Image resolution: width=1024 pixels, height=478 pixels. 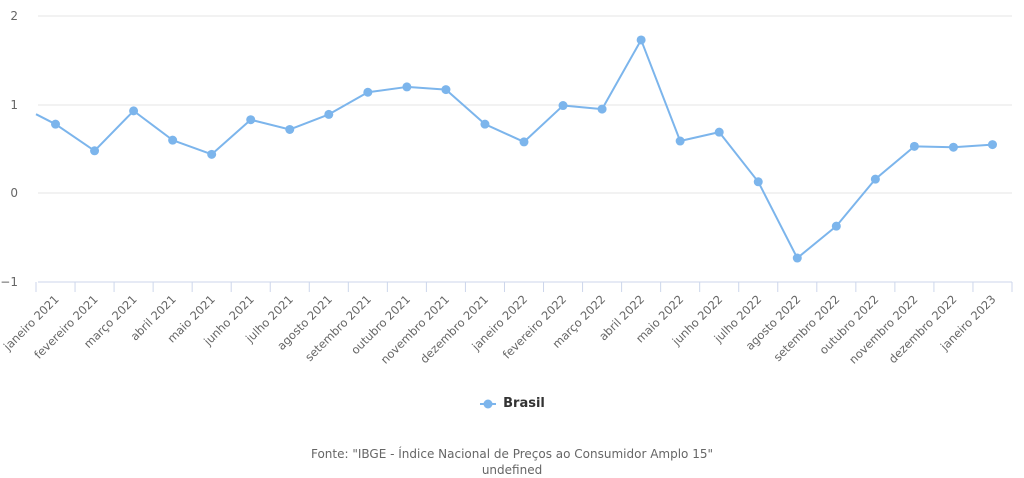 What do you see at coordinates (9, 149) in the screenshot?
I see `y-axis-labels: 2 1 0 −1` at bounding box center [9, 149].